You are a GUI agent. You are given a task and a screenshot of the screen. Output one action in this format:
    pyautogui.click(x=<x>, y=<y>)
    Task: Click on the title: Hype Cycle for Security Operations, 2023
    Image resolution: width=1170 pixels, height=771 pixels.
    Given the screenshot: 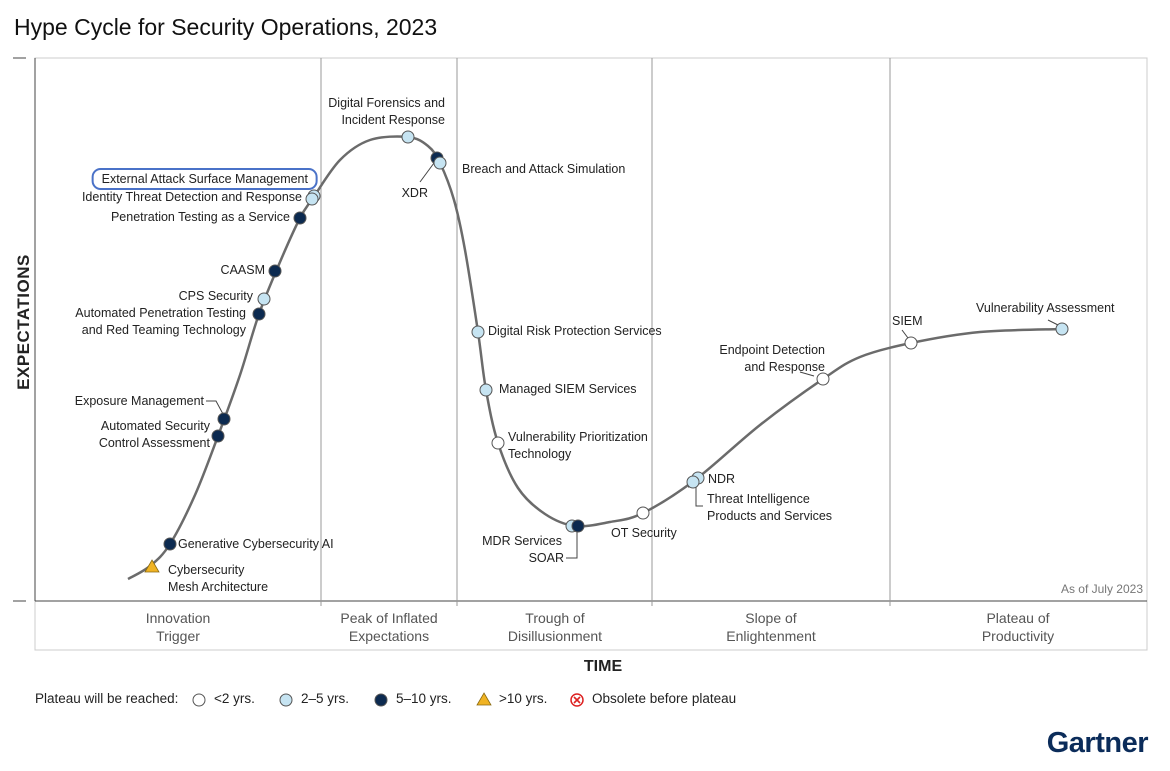 What is the action you would take?
    pyautogui.click(x=226, y=27)
    